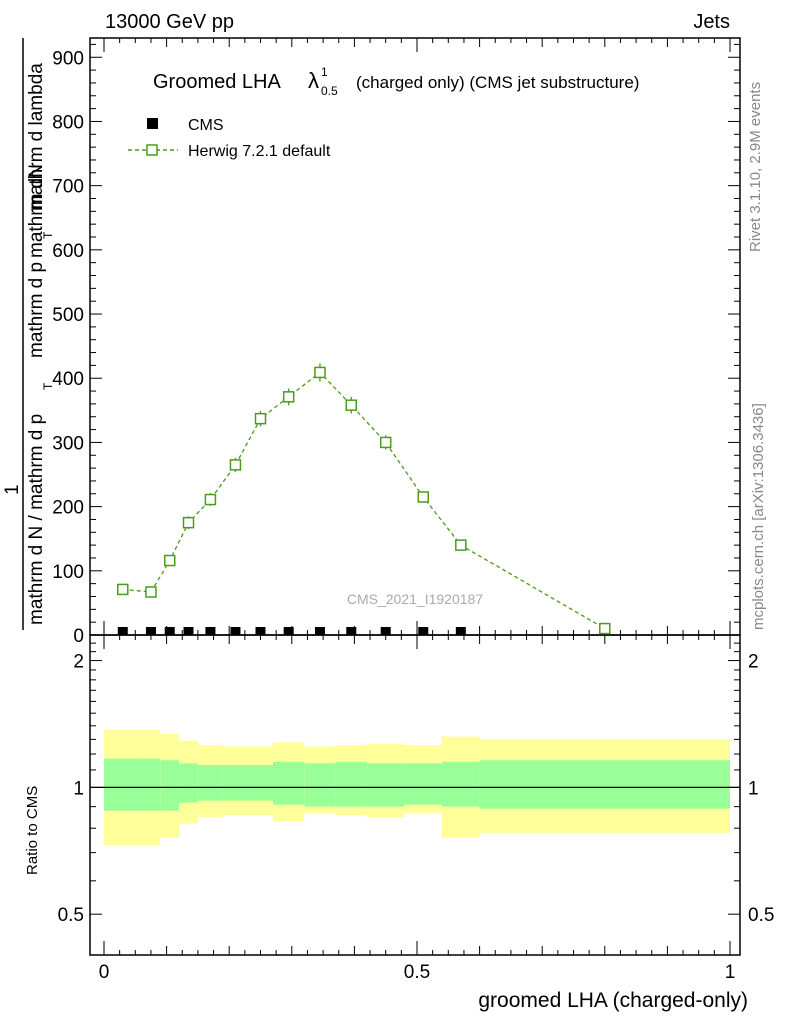  I want to click on y-tick-label: 0, so click(78, 636).